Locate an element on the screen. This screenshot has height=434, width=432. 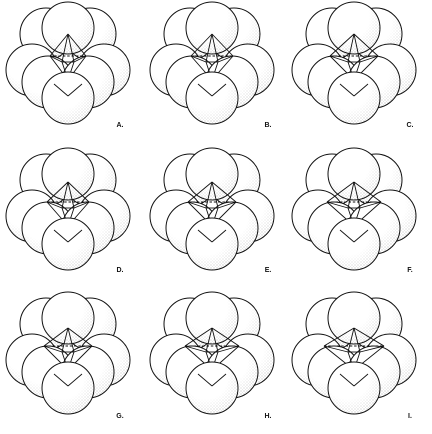
panel-label: H. is located at coordinates (268, 416).